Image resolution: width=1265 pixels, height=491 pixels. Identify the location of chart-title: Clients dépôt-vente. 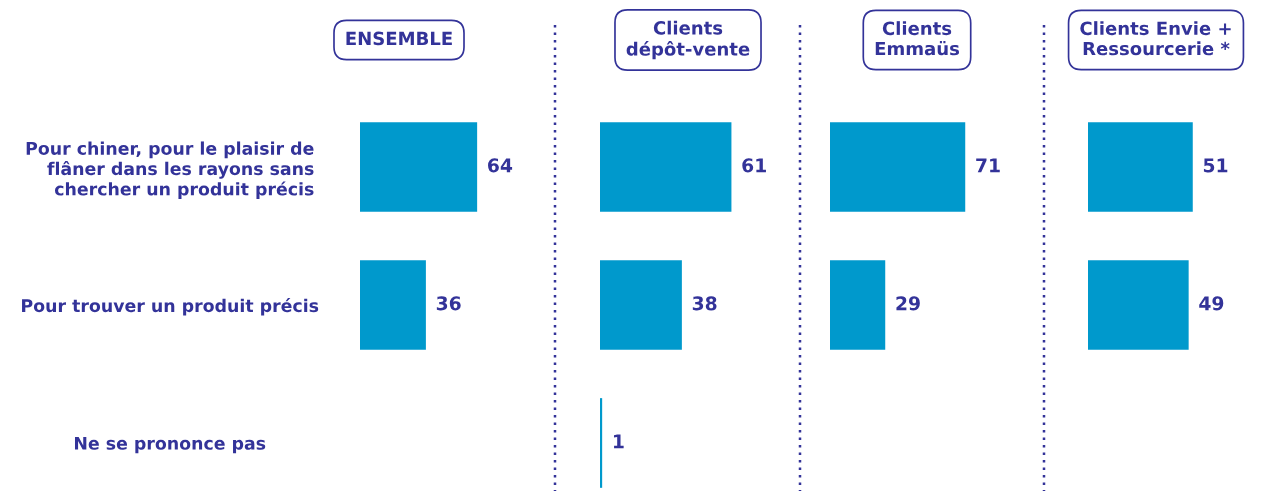
(688, 40).